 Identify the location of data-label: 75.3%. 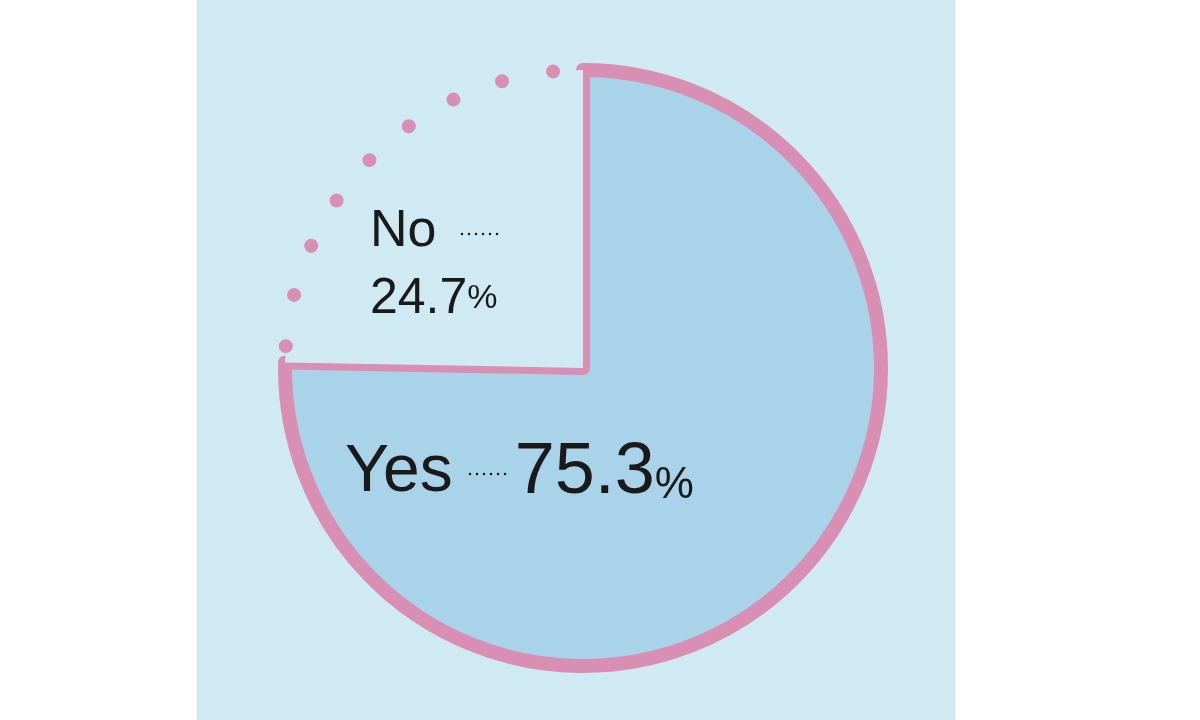
(604, 468).